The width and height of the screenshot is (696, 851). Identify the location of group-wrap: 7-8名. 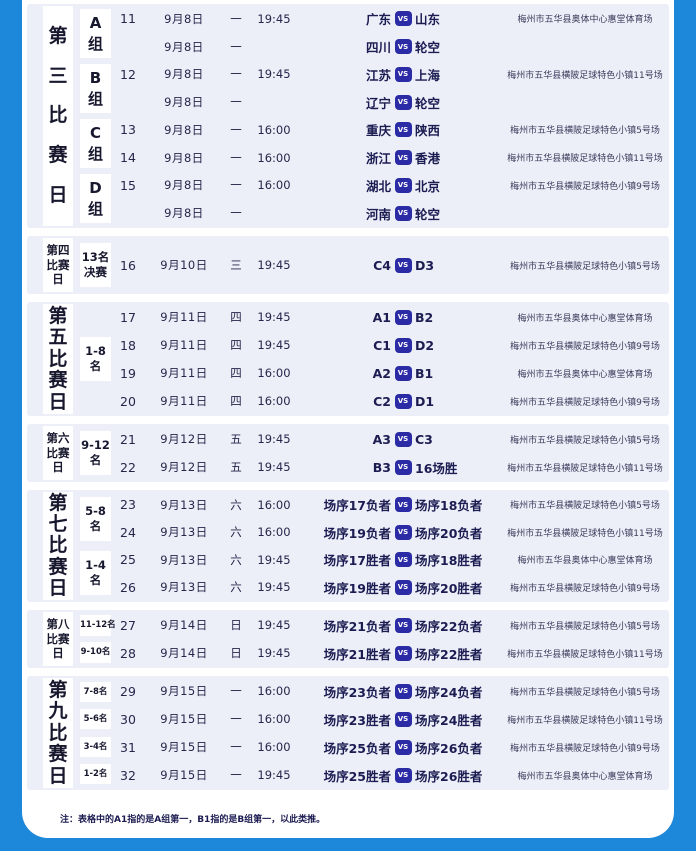
(95, 692).